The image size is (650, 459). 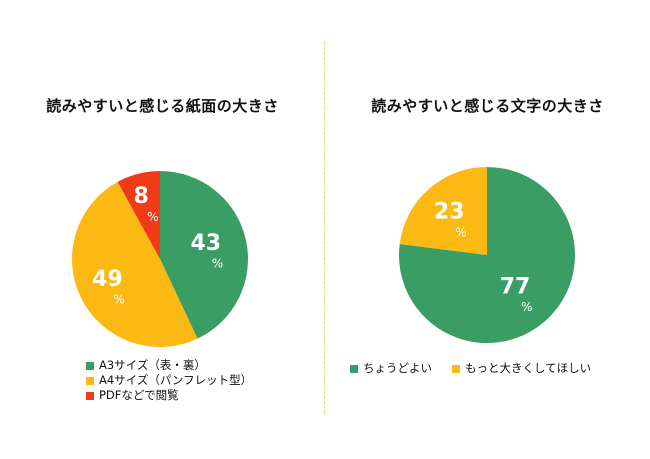 I want to click on legend-label: PDFなどで閲覧, so click(x=139, y=395).